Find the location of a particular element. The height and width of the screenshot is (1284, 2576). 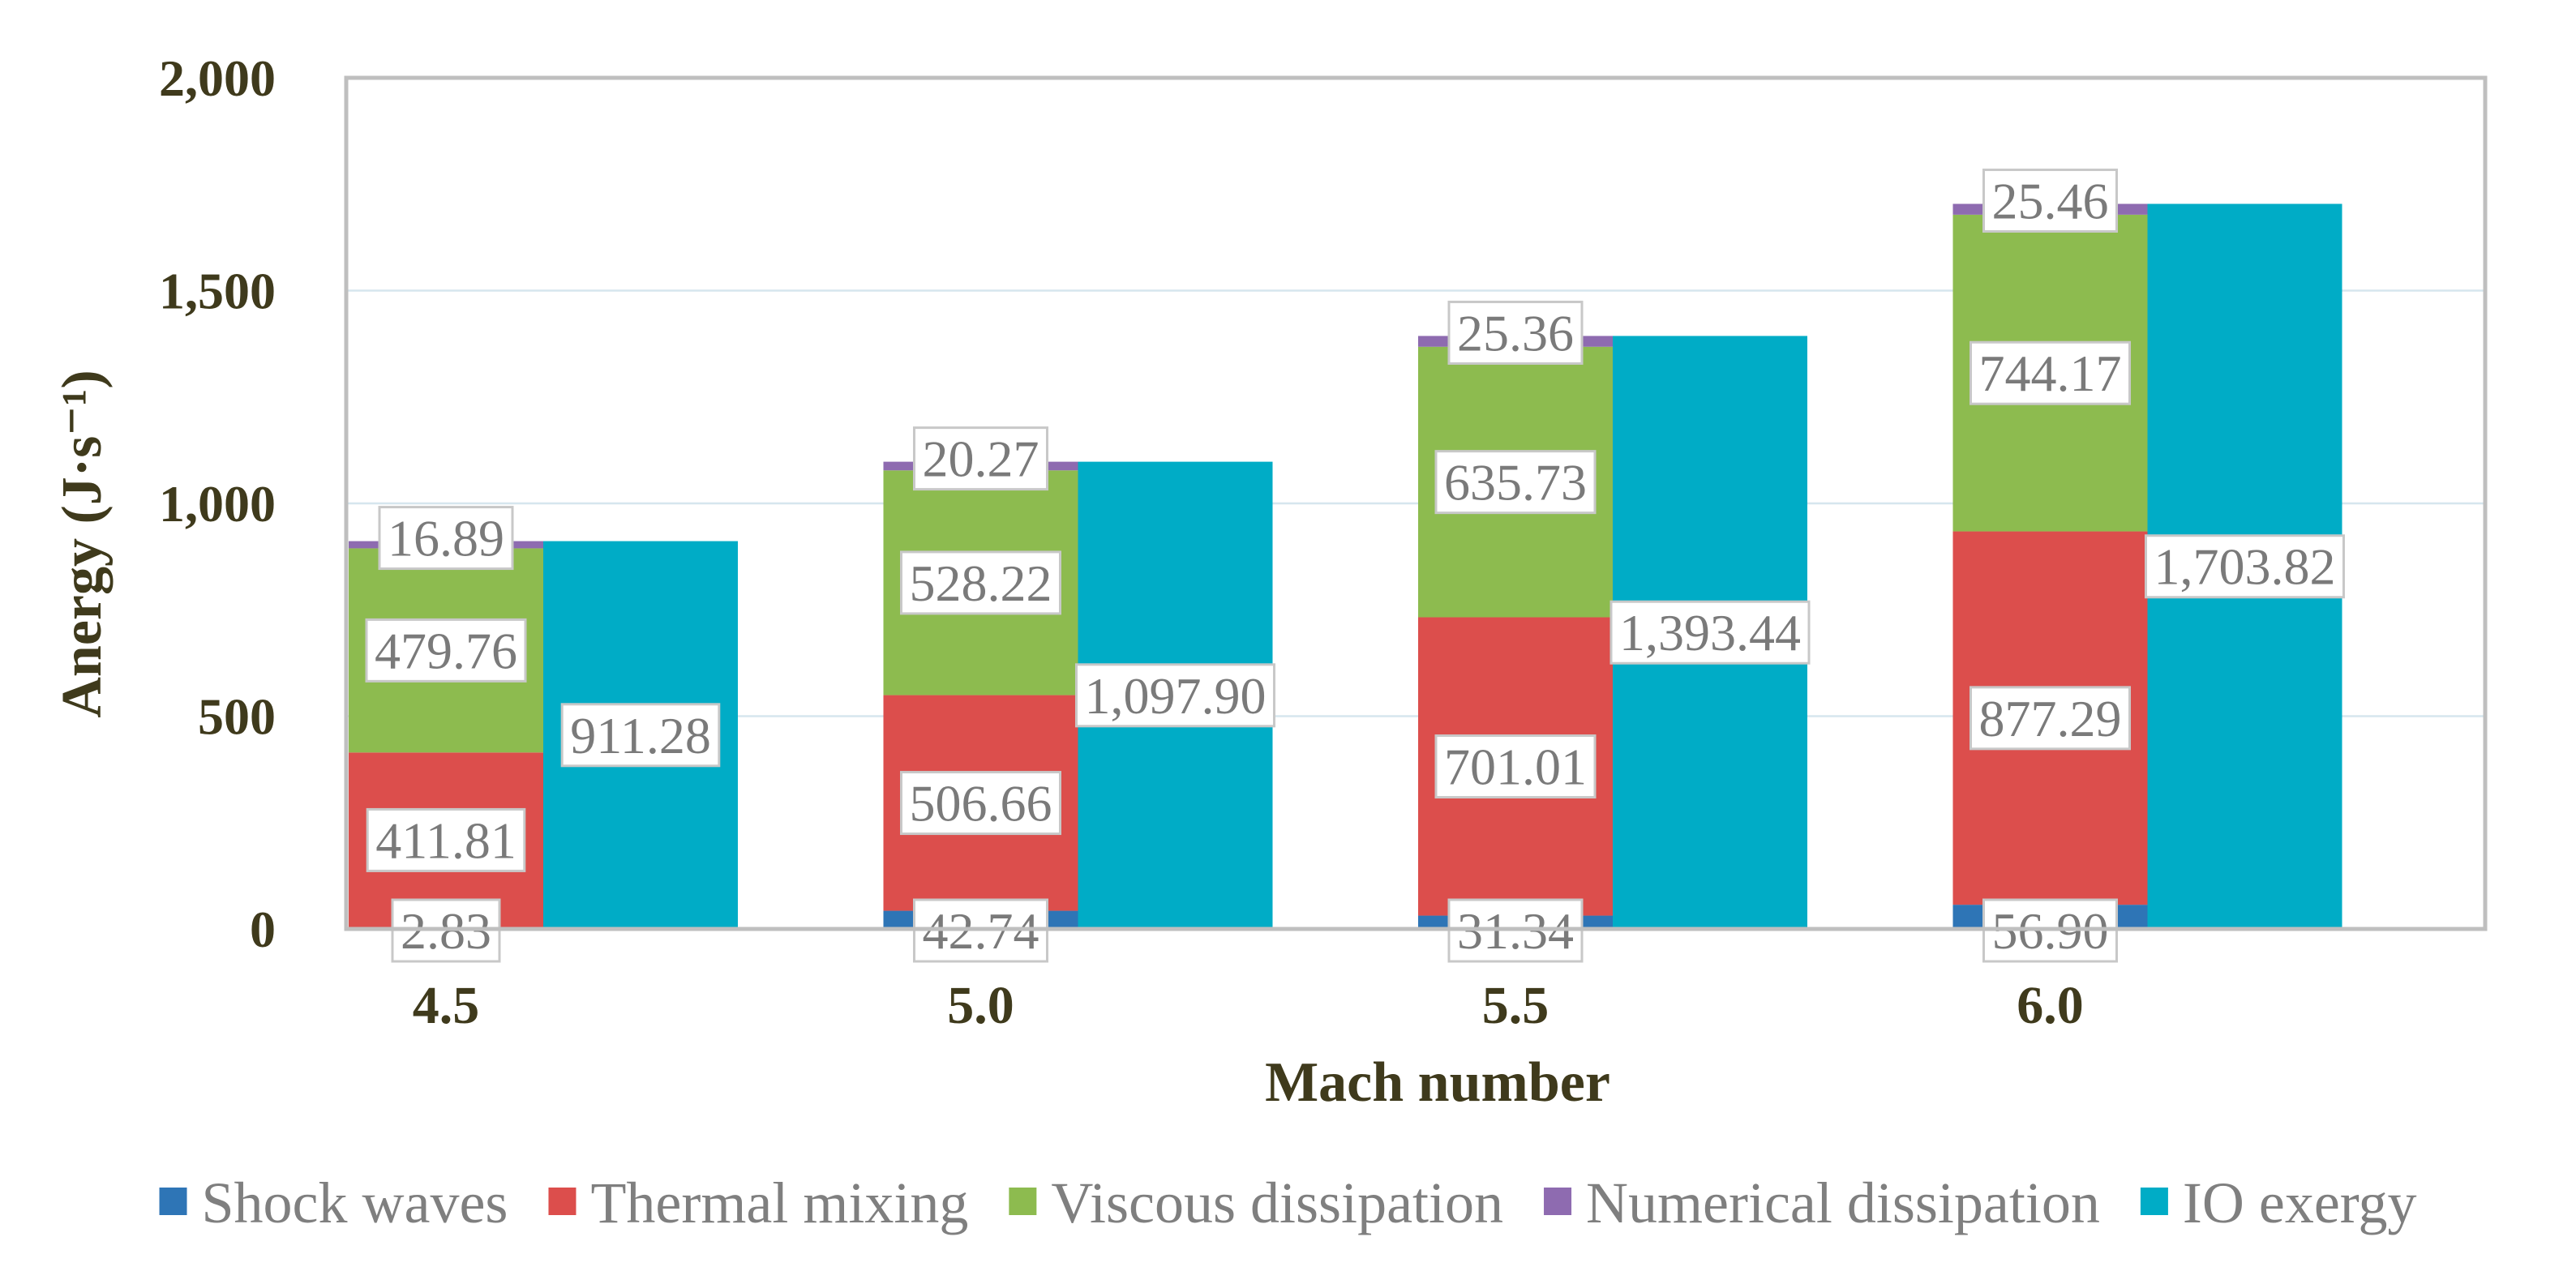

y-tick-label: 500 is located at coordinates (237, 717).